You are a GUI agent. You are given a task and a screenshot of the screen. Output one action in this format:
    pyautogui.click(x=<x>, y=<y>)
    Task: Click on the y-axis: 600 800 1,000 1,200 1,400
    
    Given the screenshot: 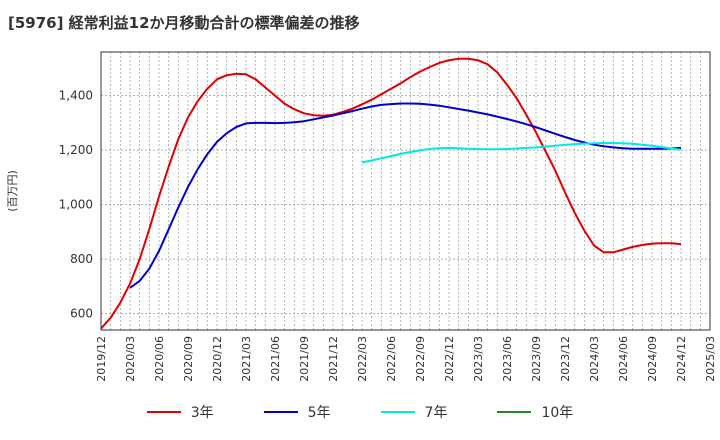 What is the action you would take?
    pyautogui.click(x=76, y=205)
    